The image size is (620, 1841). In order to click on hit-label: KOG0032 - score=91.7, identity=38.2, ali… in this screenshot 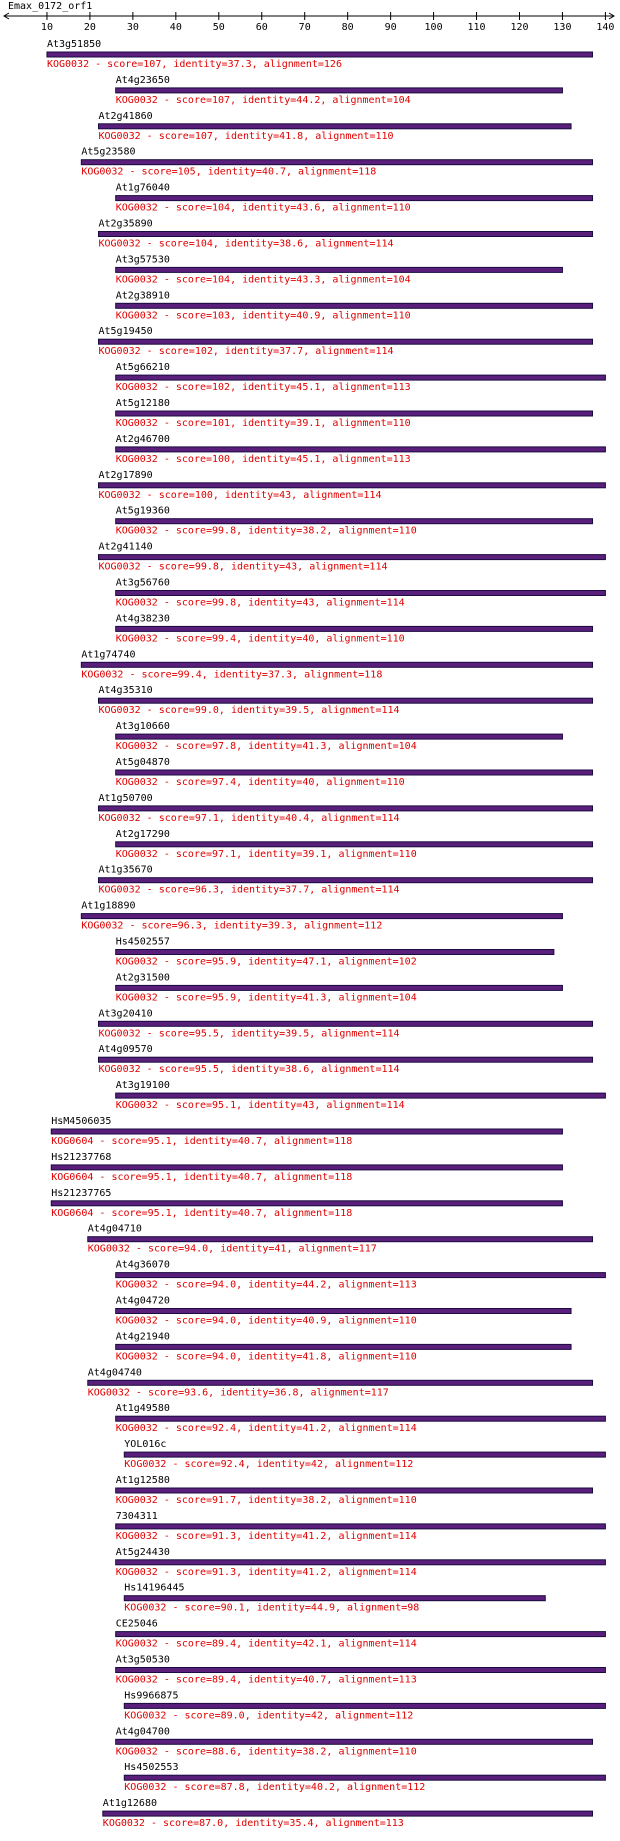, I will do `click(266, 1500)`.